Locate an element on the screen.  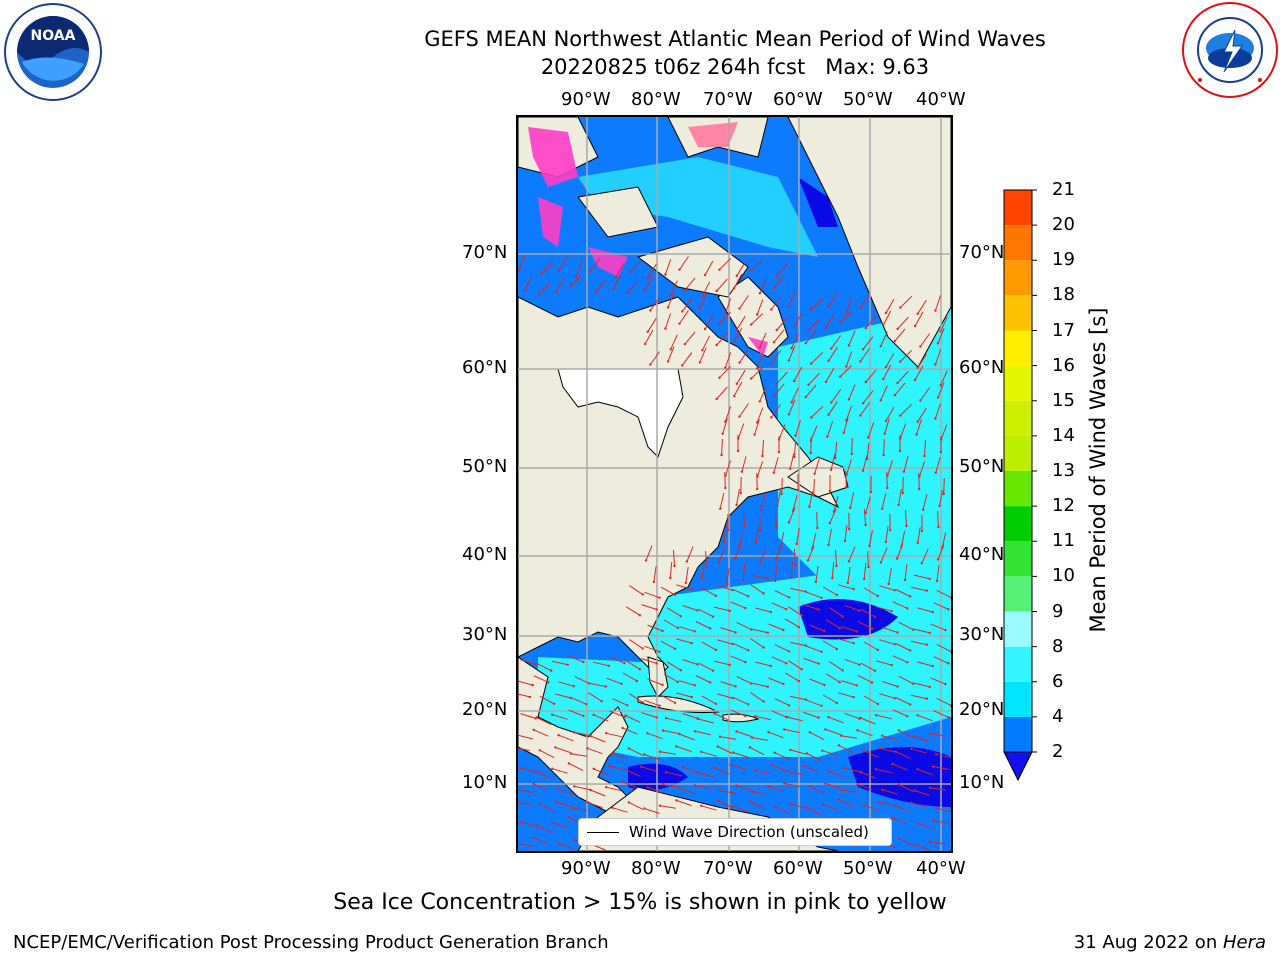
noaa-logo: NOAA is located at coordinates (53, 52).